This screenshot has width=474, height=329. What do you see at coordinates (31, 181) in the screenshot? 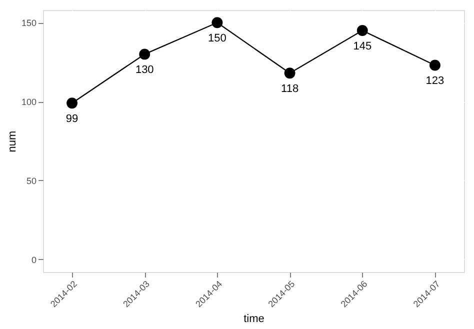
I see `y-tick-label: 50` at bounding box center [31, 181].